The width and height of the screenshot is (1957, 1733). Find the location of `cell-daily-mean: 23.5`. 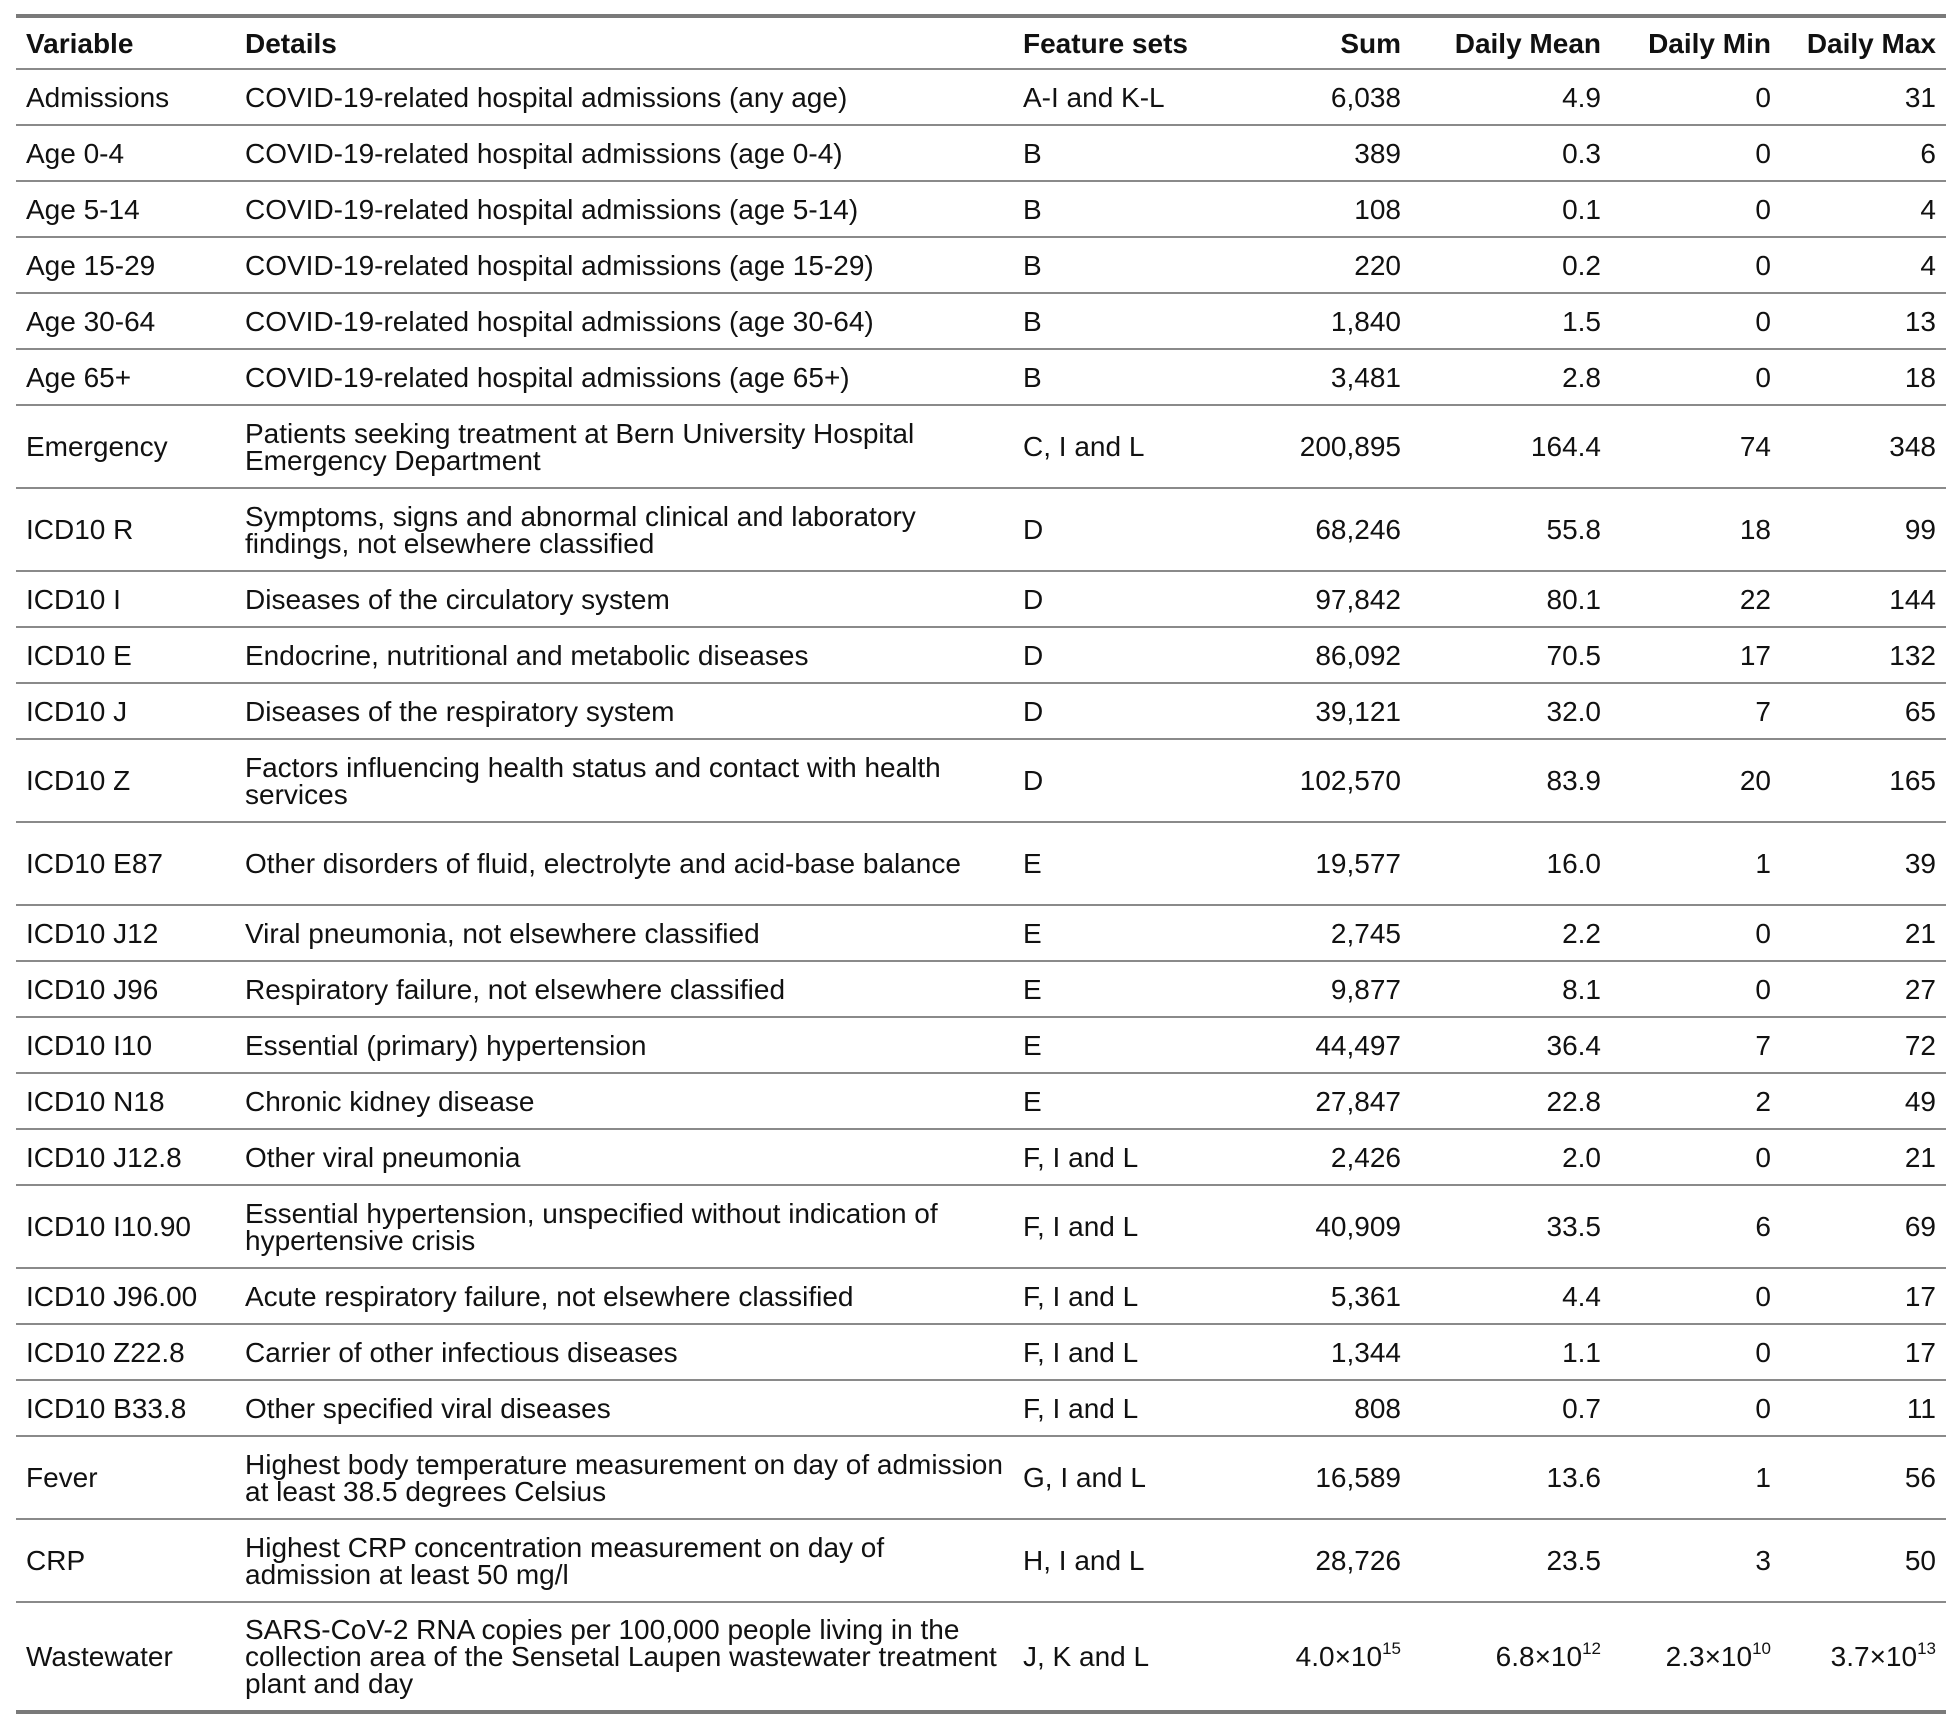

cell-daily-mean: 23.5 is located at coordinates (1511, 1561).